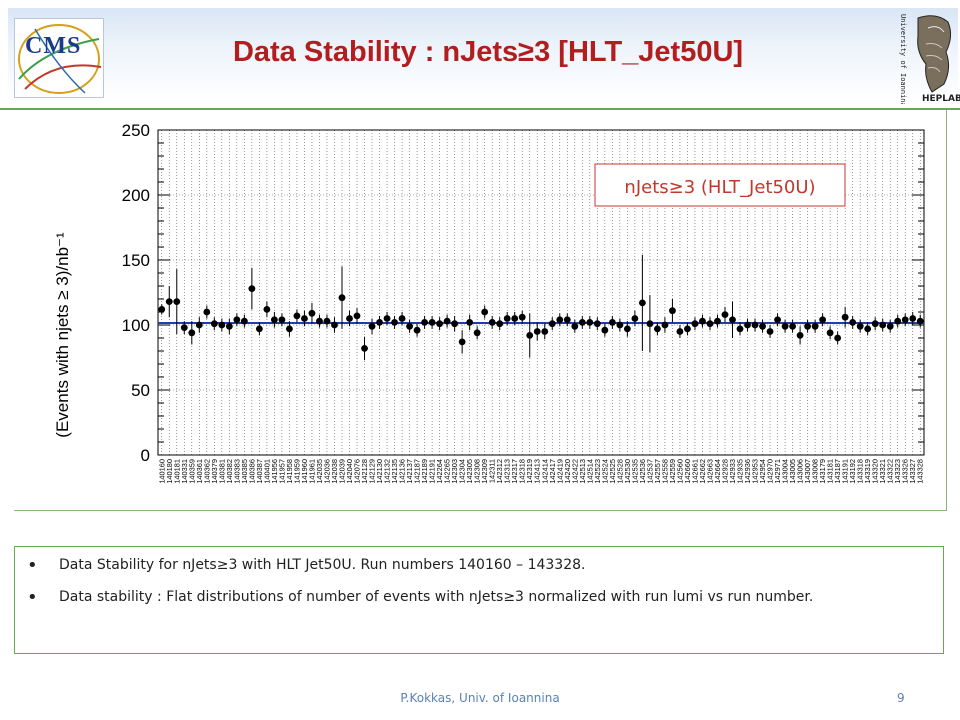 The height and width of the screenshot is (720, 960). Describe the element at coordinates (544, 471) in the screenshot. I see `x-tick-label: 142414` at that location.